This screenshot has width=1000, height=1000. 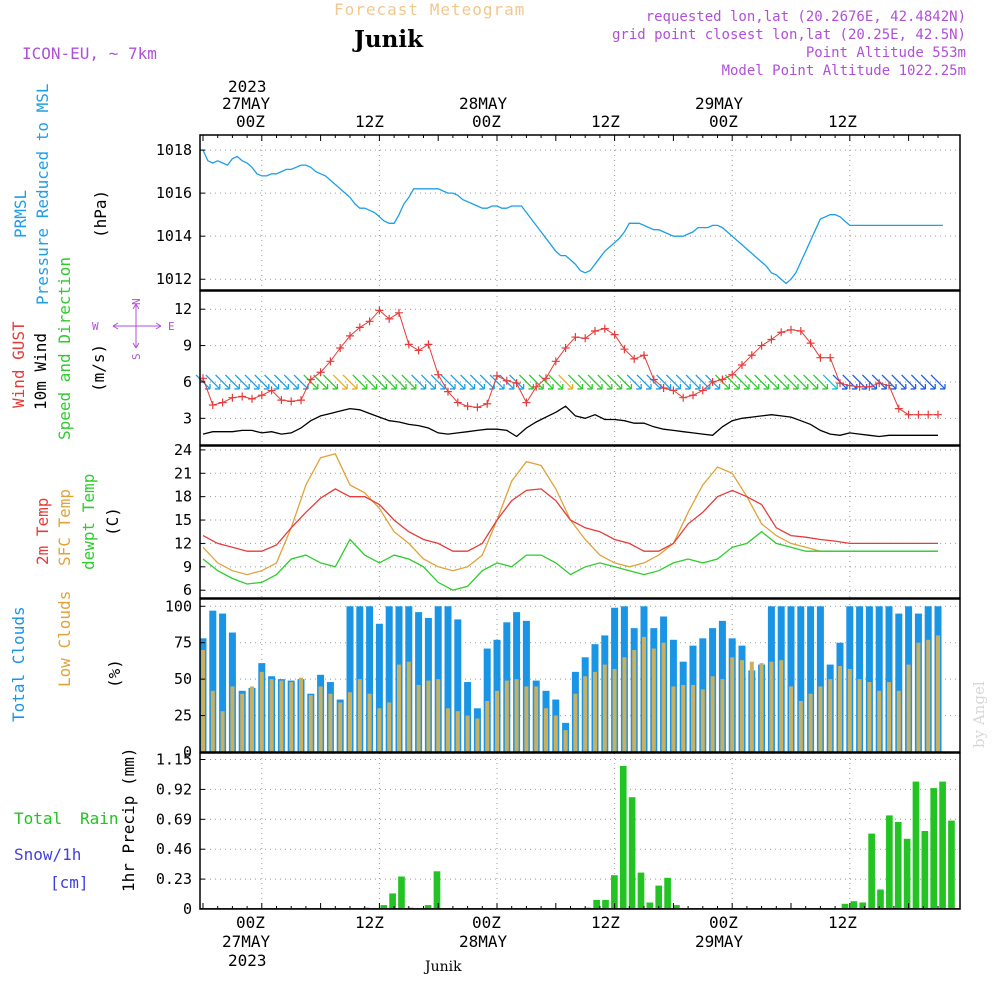 I want to click on model-altitude: Model Point Altitude 1022.25m, so click(x=843, y=71).